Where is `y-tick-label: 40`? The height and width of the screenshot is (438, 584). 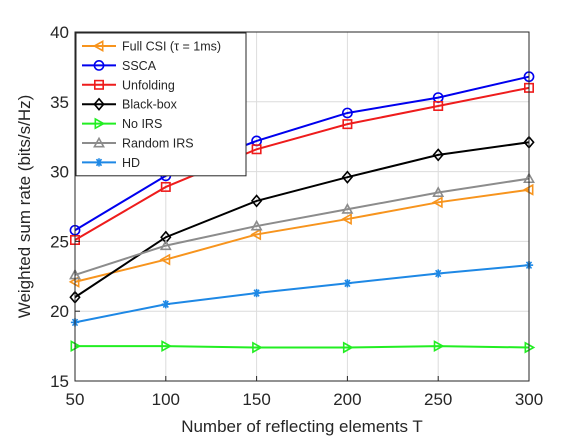 y-tick-label: 40 is located at coordinates (59, 32).